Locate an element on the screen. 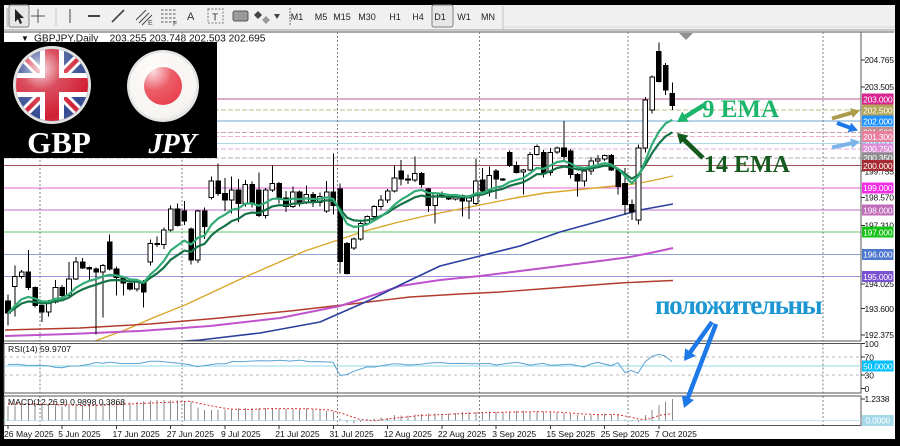 The height and width of the screenshot is (446, 900). svg-text: MACD(12,26,9) 0.9898 0.3868 is located at coordinates (66, 402).